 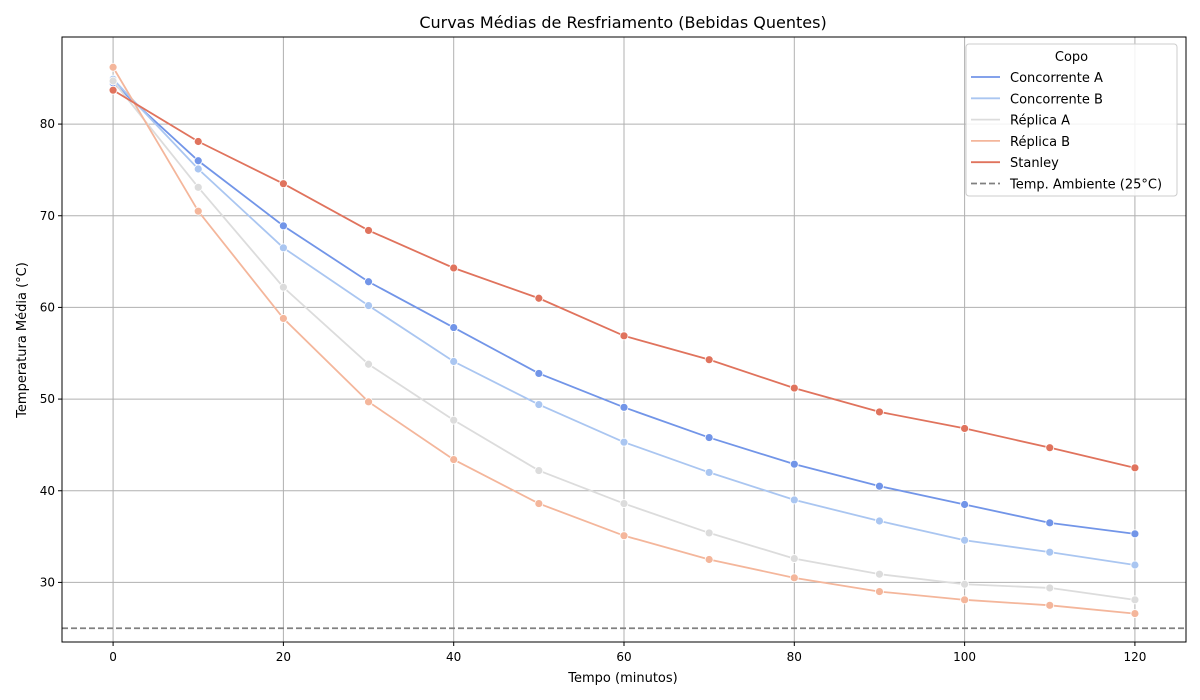 What do you see at coordinates (1056, 78) in the screenshot?
I see `legend-label: Concorrente A` at bounding box center [1056, 78].